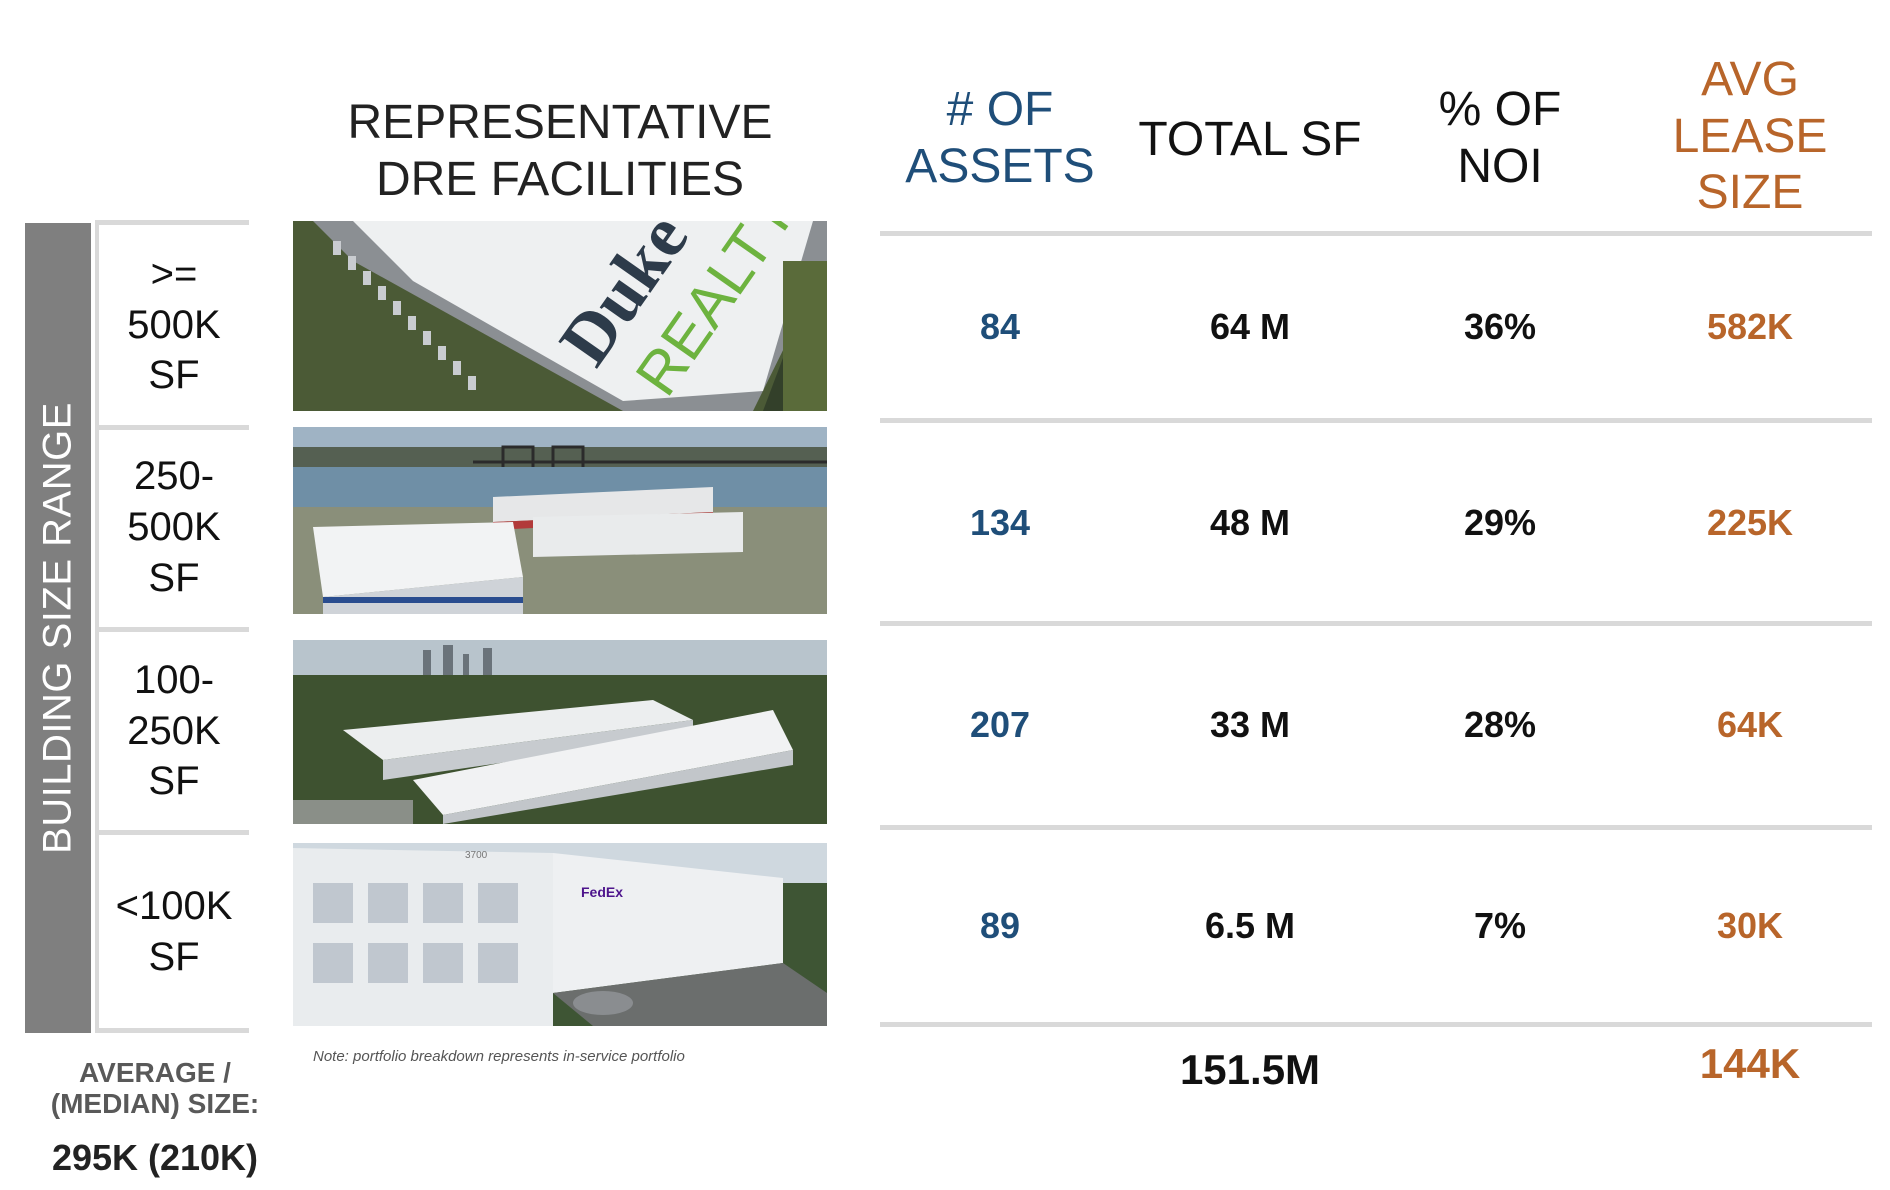 Image resolution: width=1890 pixels, height=1190 pixels. I want to click on building-number-text: 3700, so click(476, 855).